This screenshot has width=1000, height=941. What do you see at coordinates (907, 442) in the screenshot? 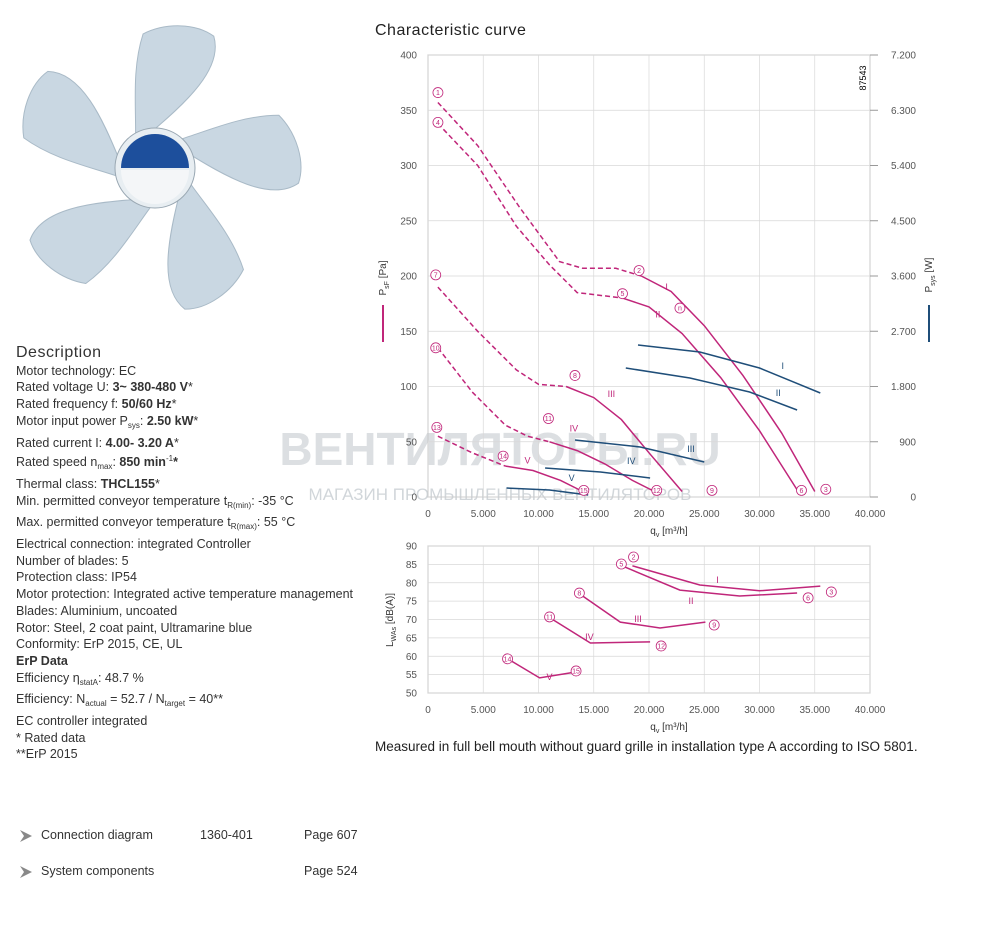
I see `y2-tick-label: 900` at bounding box center [907, 442].